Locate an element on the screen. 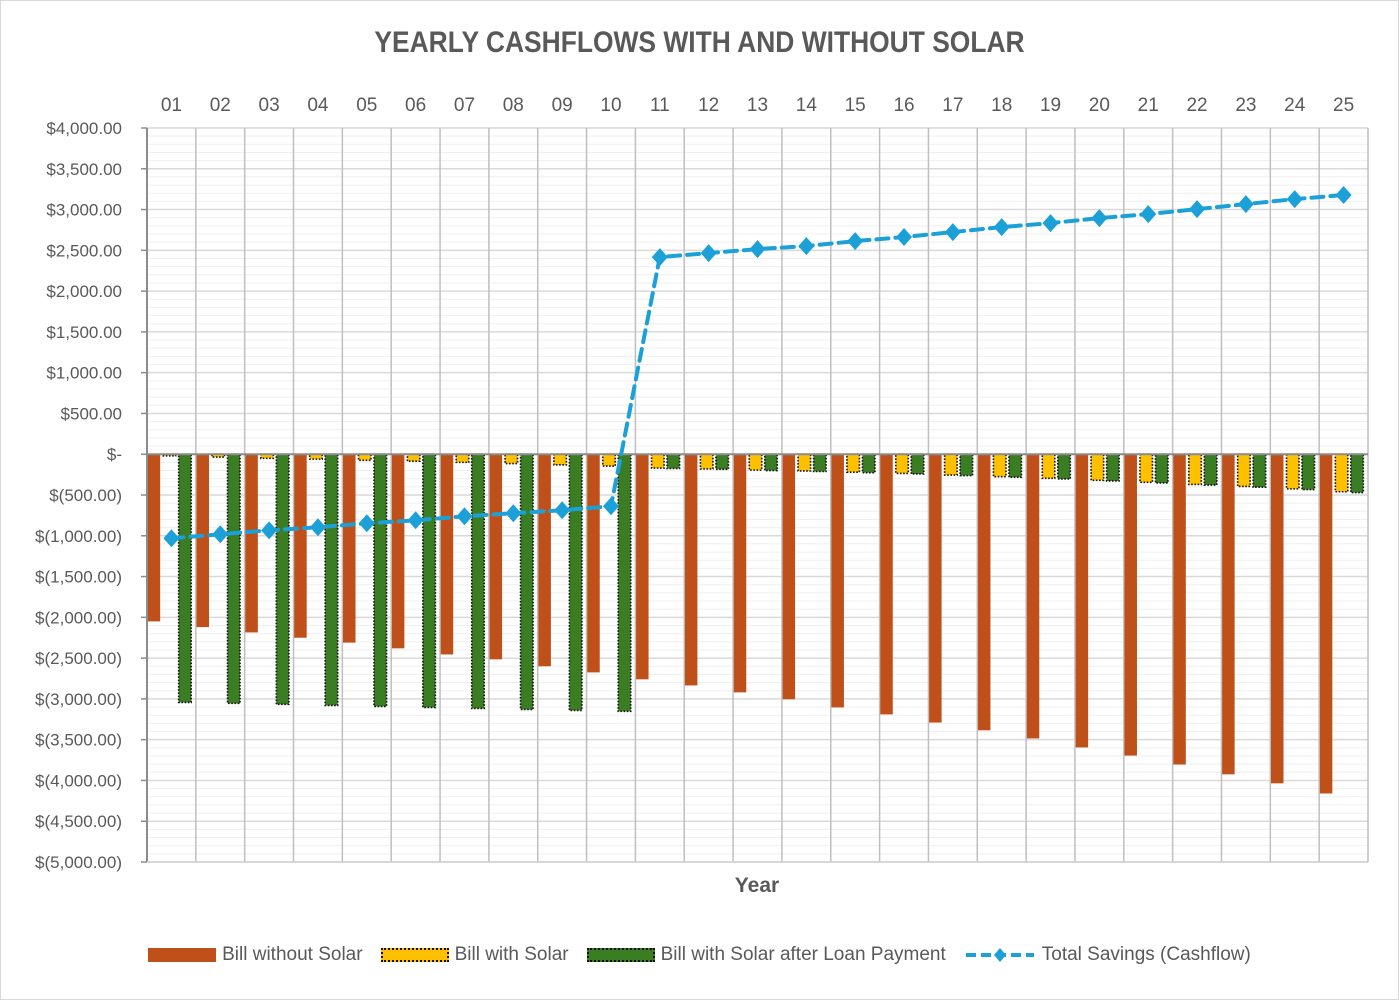 The image size is (1399, 1000). x-tick-label: 12 is located at coordinates (708, 105).